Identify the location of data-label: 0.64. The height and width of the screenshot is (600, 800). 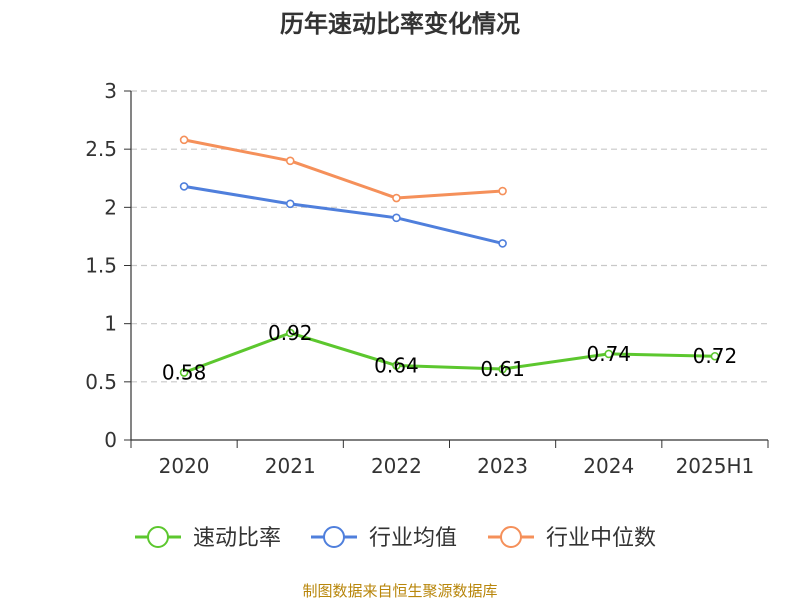
(396, 366).